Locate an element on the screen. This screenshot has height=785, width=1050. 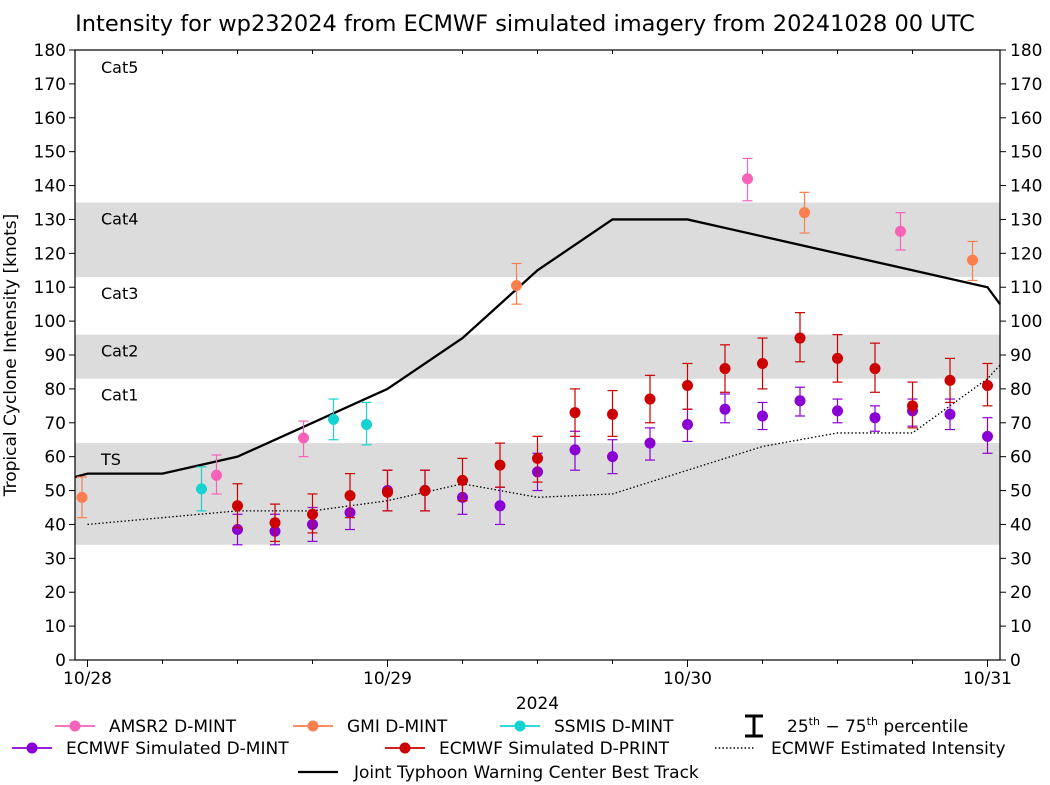
y-axis-label: Tropical Cyclone Intensity [knots] is located at coordinates (11, 356).